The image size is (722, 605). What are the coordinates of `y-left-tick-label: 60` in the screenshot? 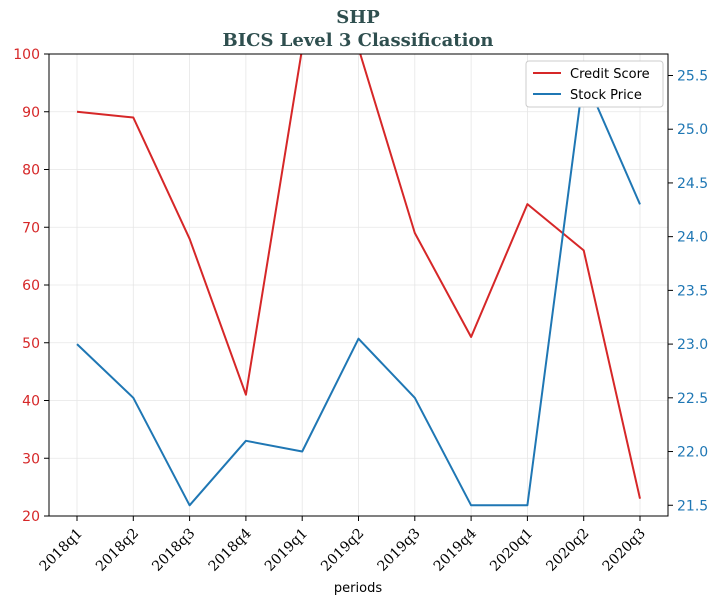 It's located at (31, 286).